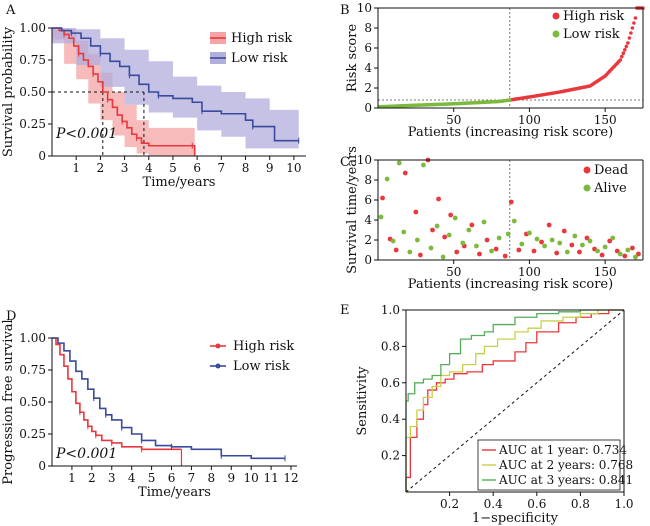 This screenshot has width=650, height=526. I want to click on y-tick-label: 0.50, so click(32, 402).